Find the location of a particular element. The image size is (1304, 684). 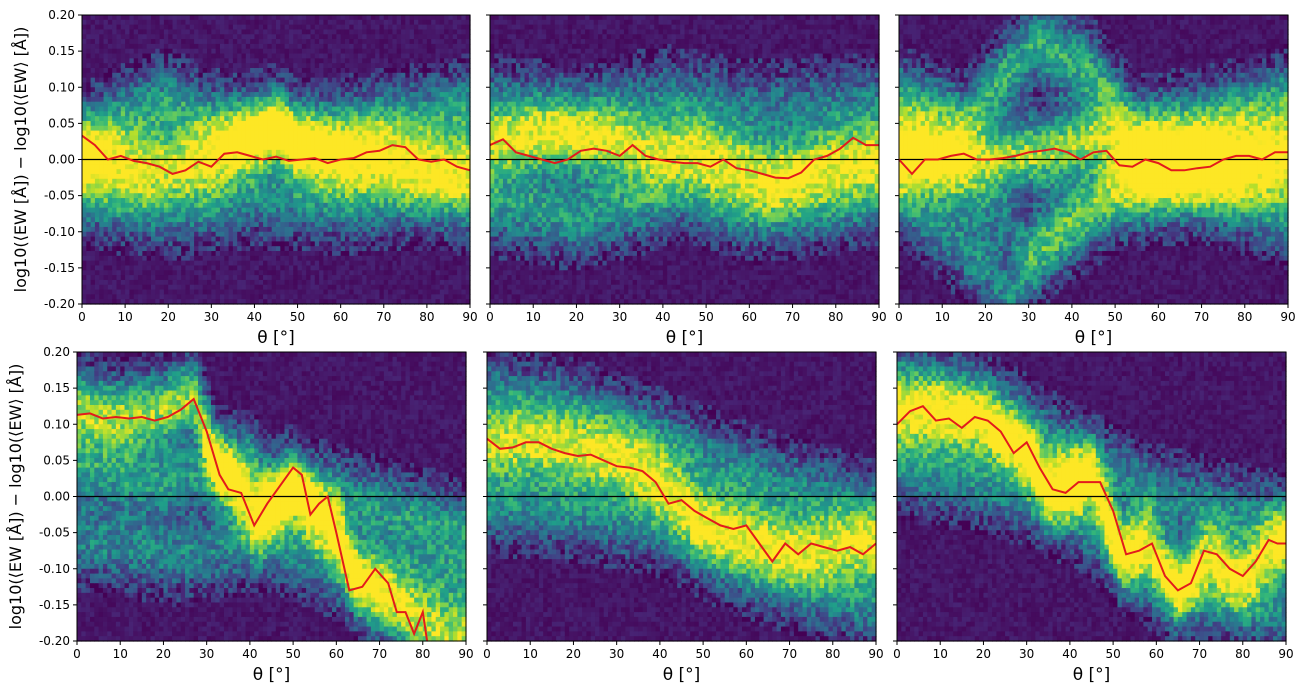

panel-bottom-middle: 0 10 20 30 40 50 60 70 80 90 θ [°] is located at coordinates (683, 517).